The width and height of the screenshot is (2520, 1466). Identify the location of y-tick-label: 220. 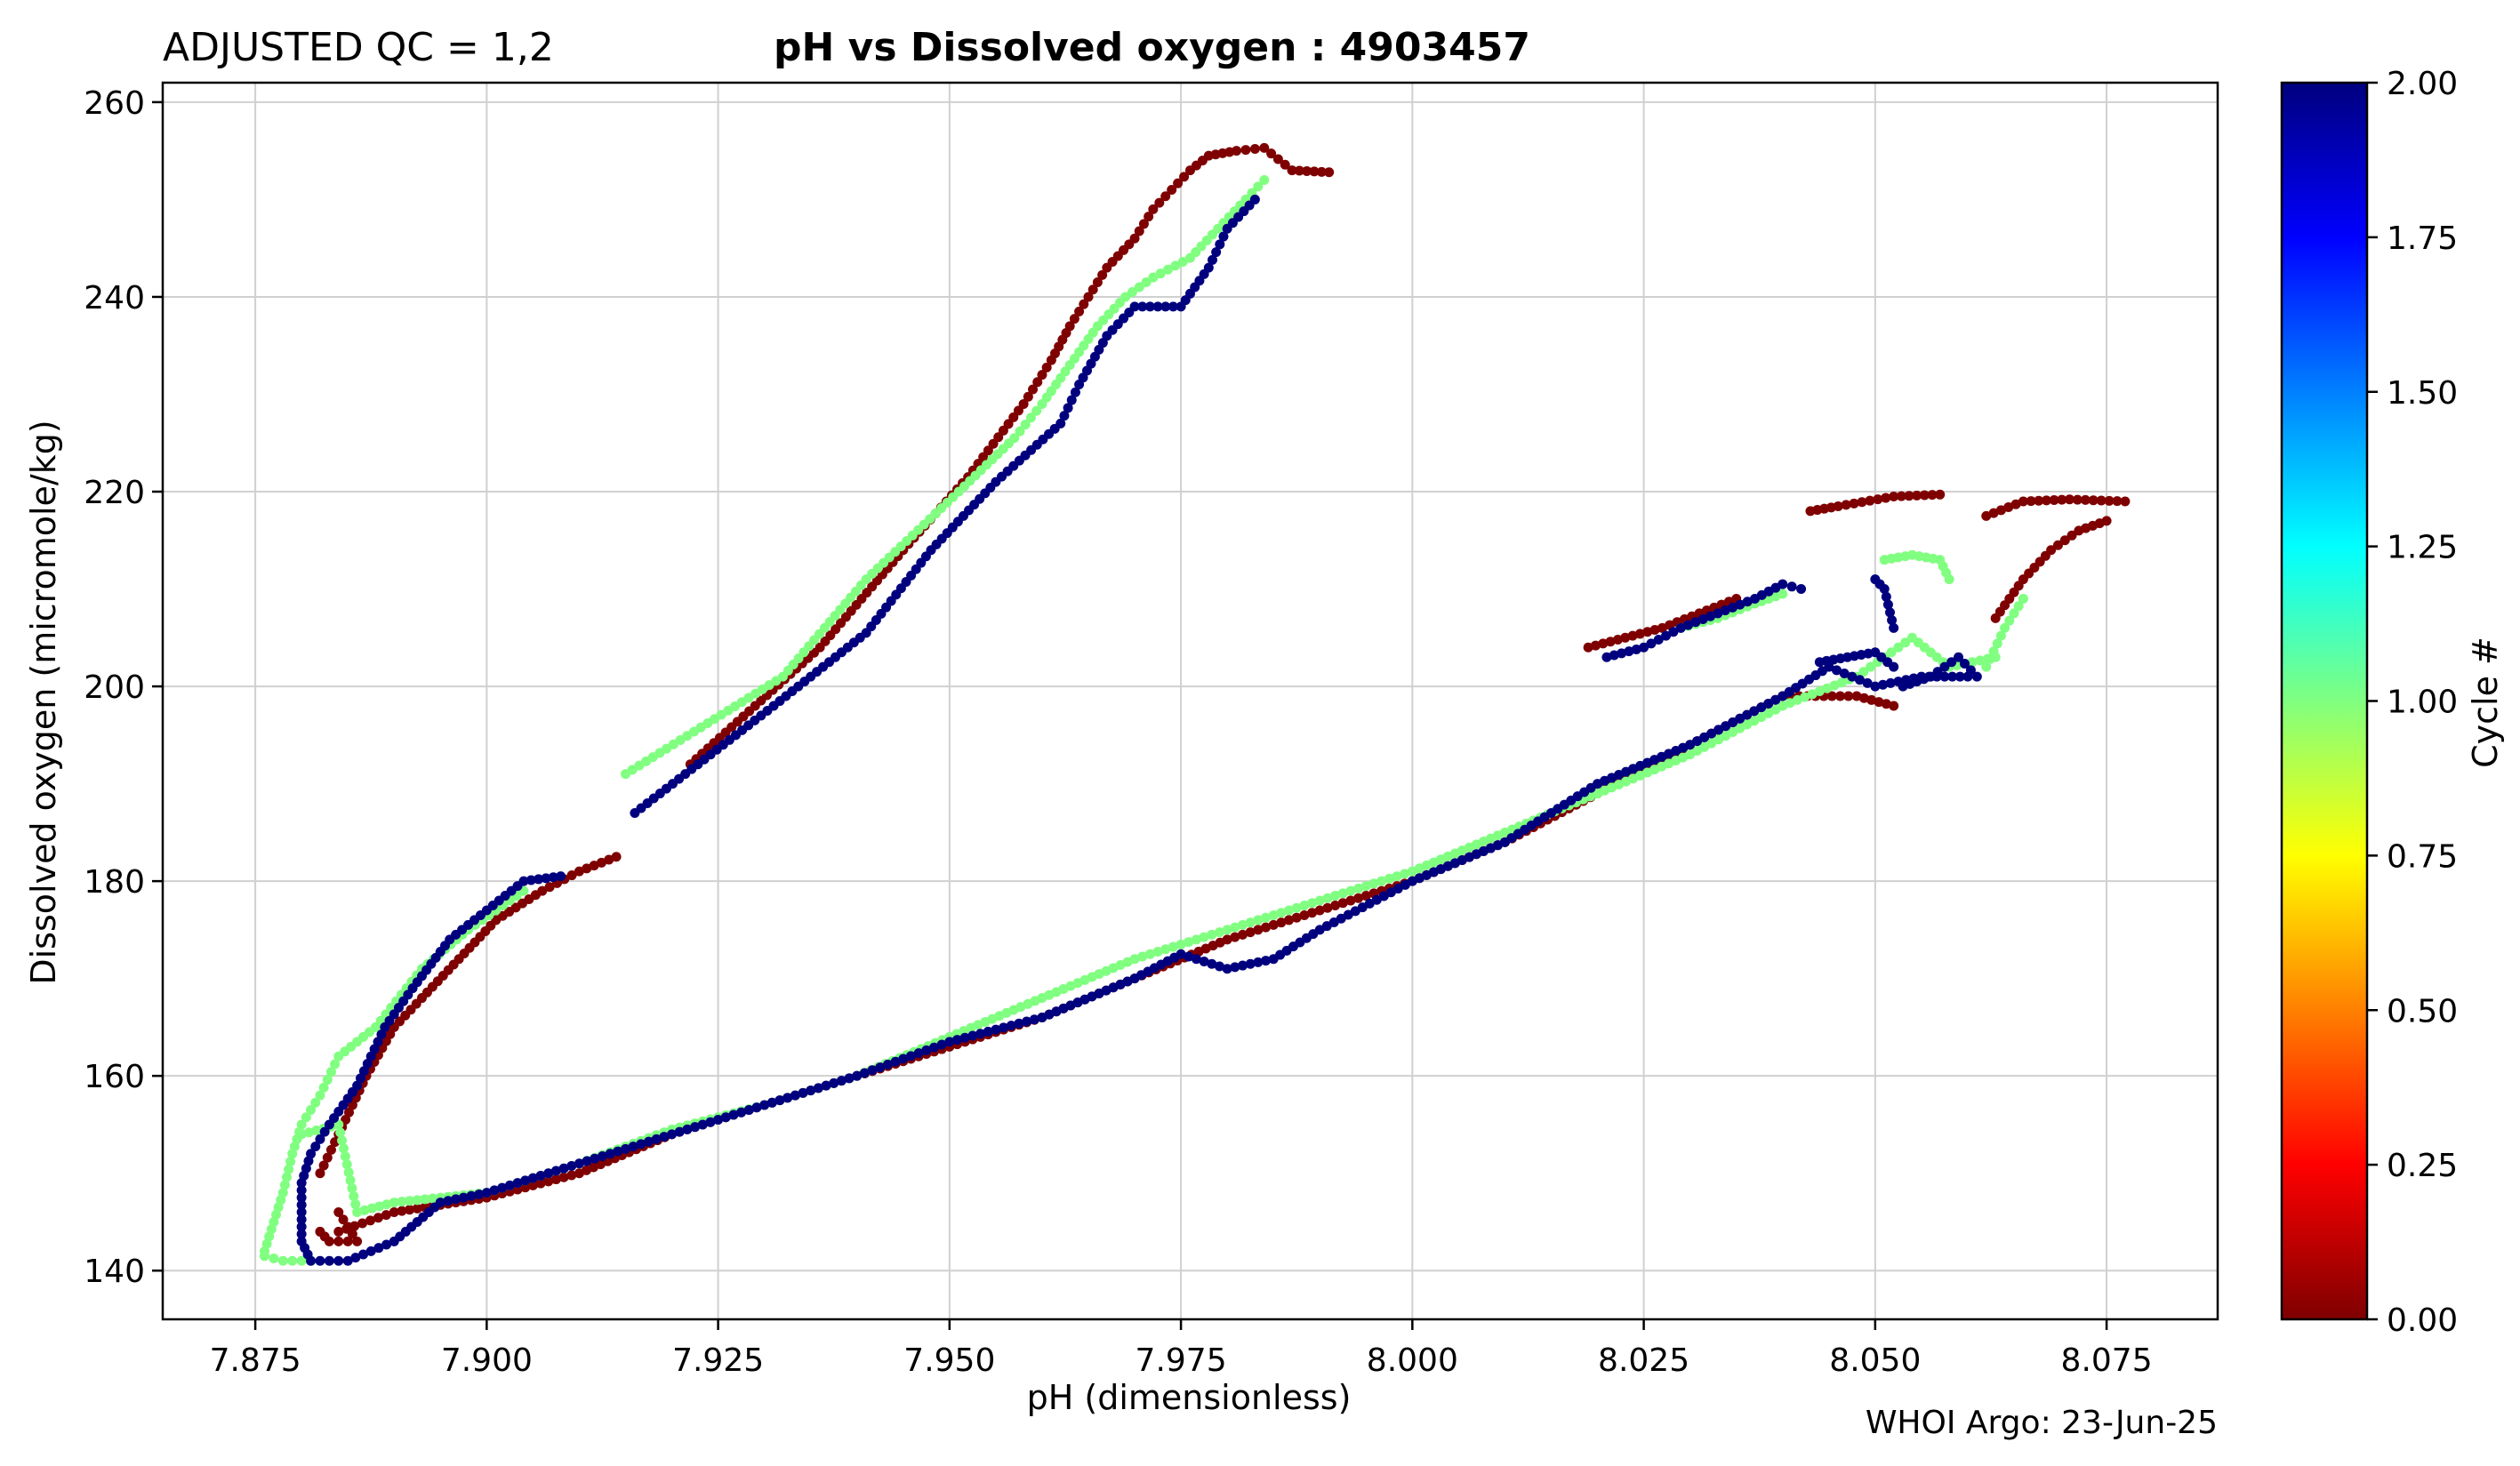
(115, 493).